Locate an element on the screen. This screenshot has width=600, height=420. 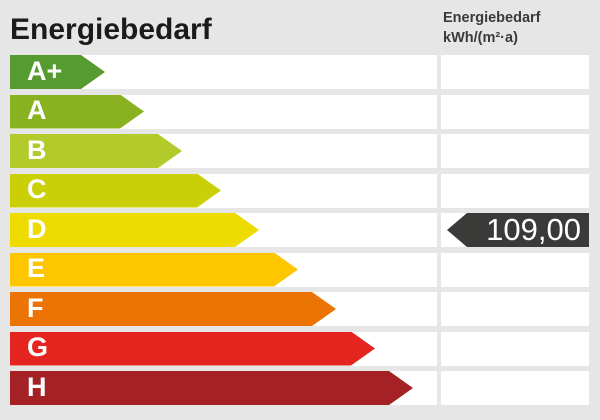
rating-row: C is located at coordinates (299, 190).